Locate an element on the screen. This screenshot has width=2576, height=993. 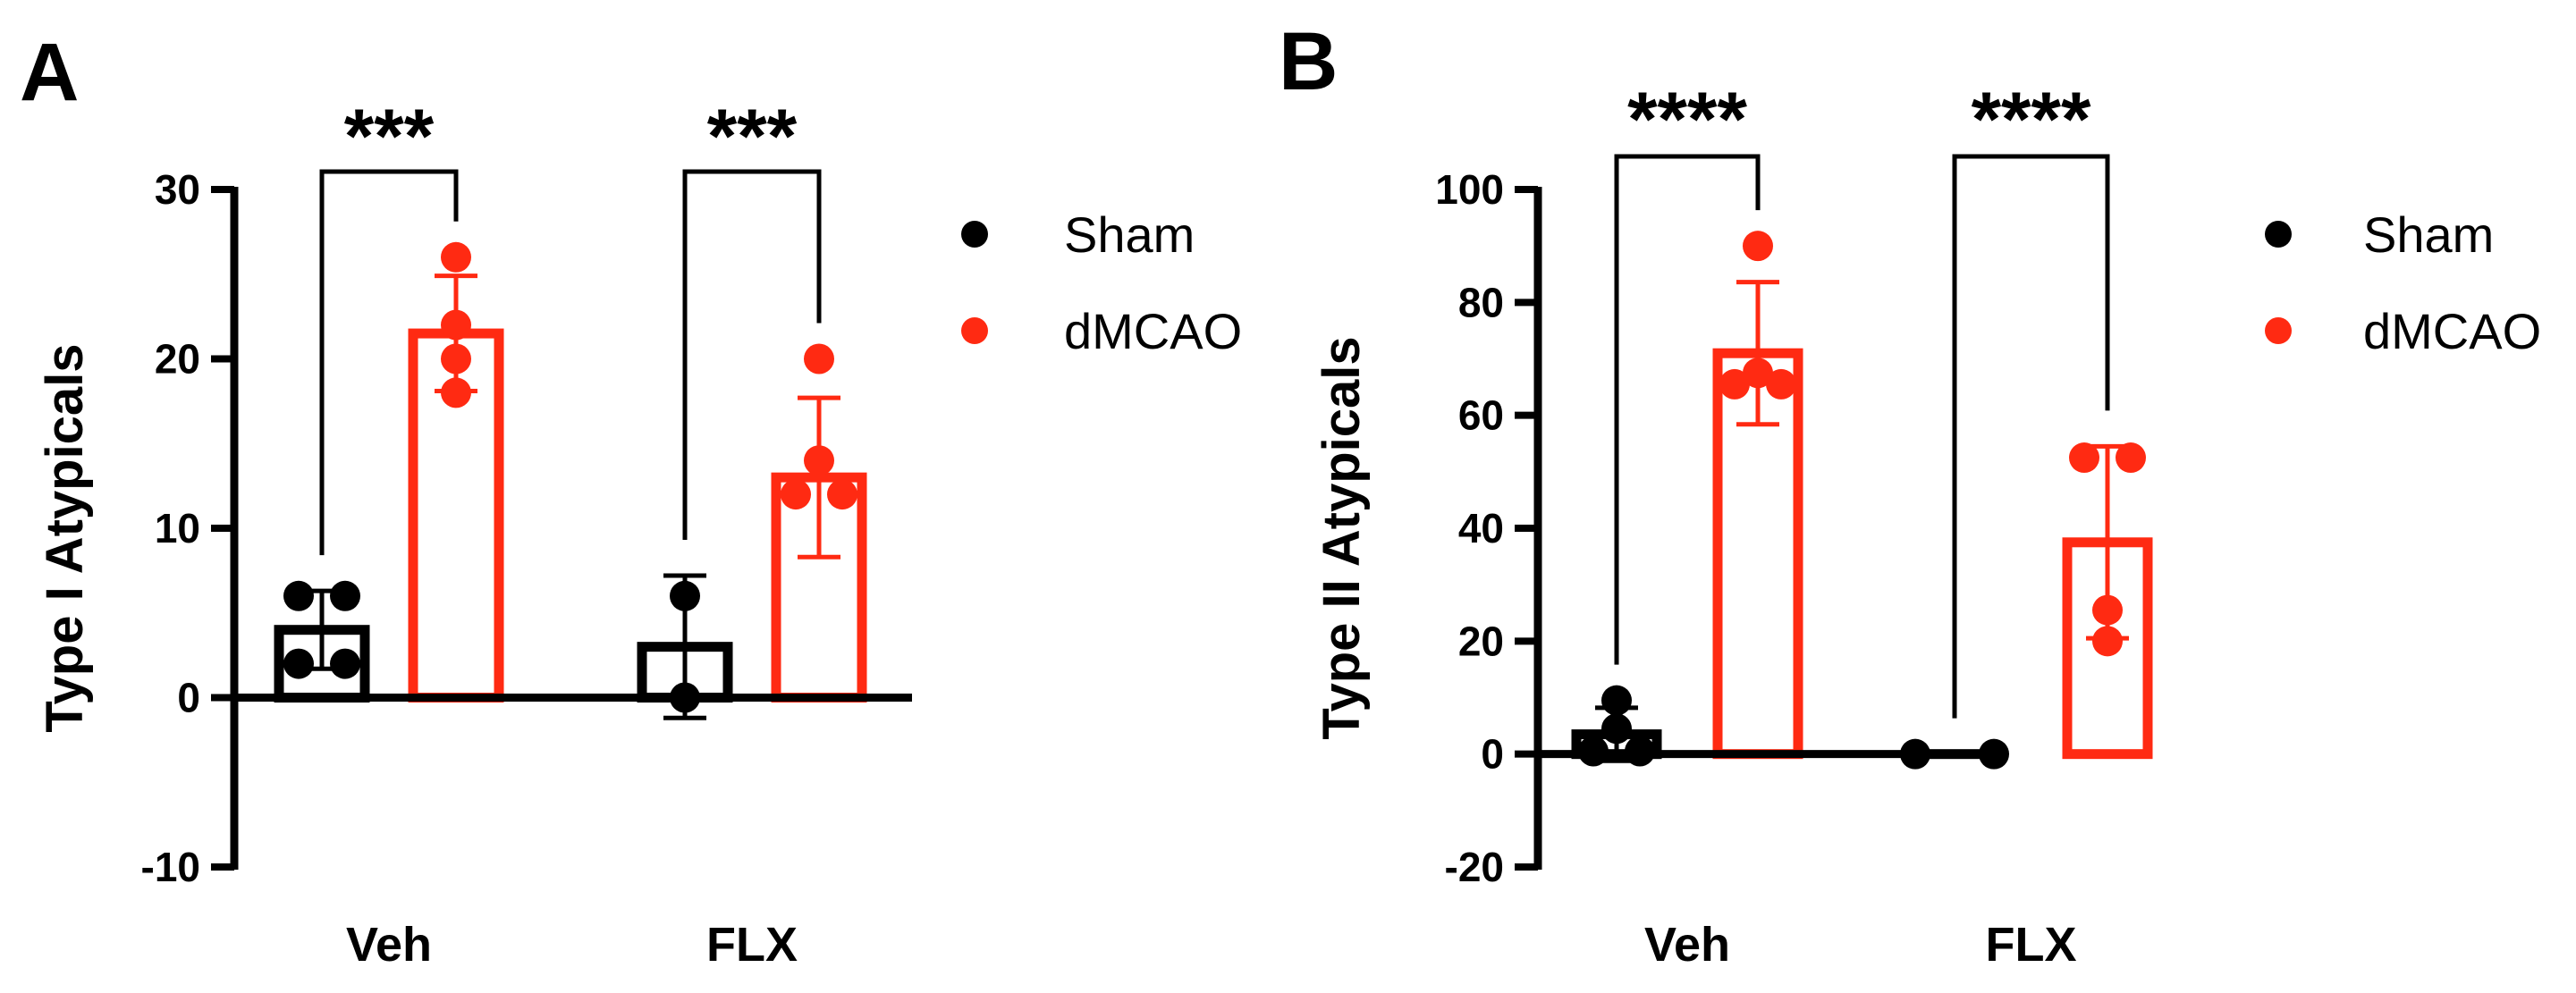
panel-b-significance-bracket-veh is located at coordinates (1687, 410).